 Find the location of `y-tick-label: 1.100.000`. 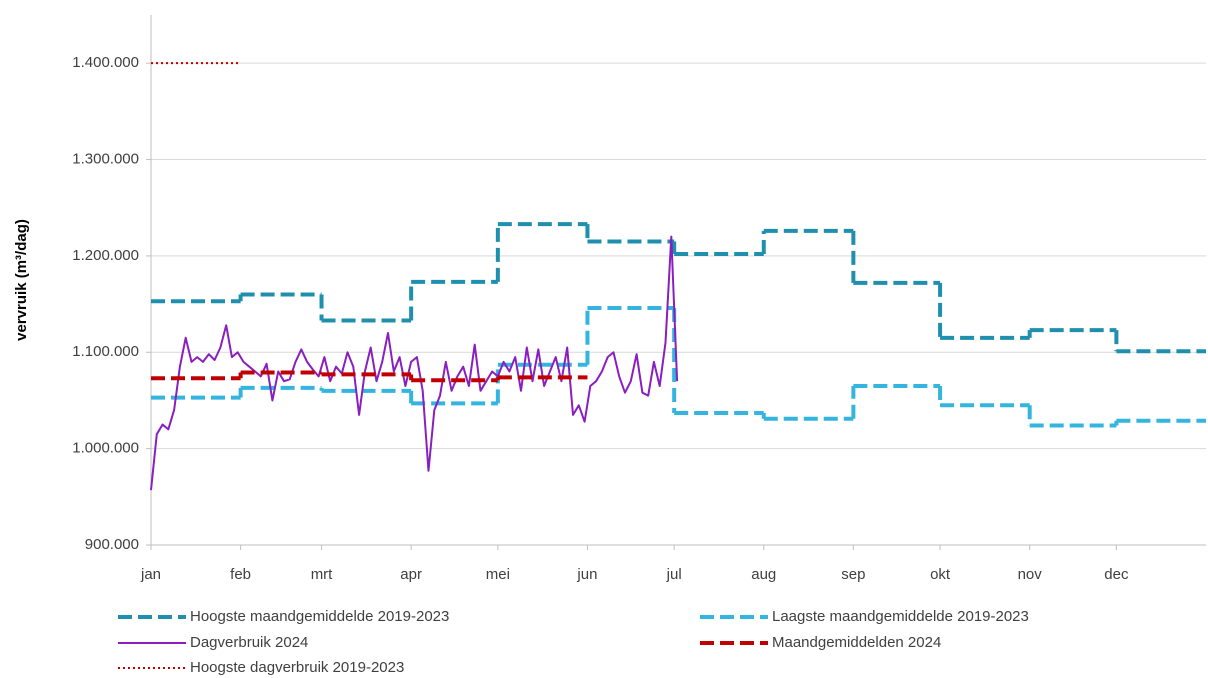

y-tick-label: 1.100.000 is located at coordinates (105, 351).